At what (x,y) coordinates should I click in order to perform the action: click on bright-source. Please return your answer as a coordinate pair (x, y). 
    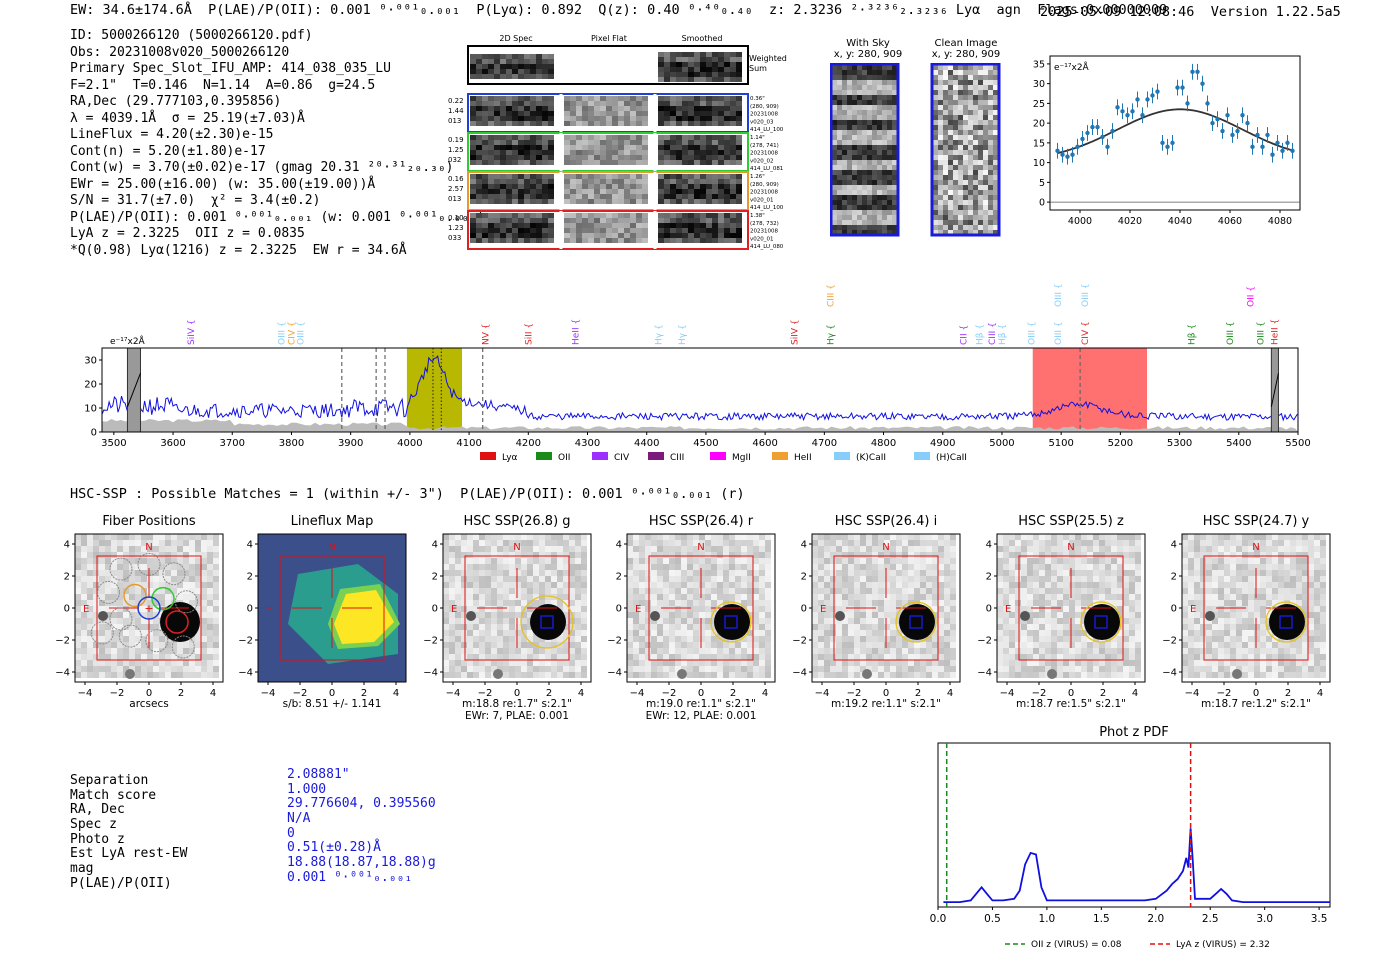
    Looking at the image, I should click on (1287, 622).